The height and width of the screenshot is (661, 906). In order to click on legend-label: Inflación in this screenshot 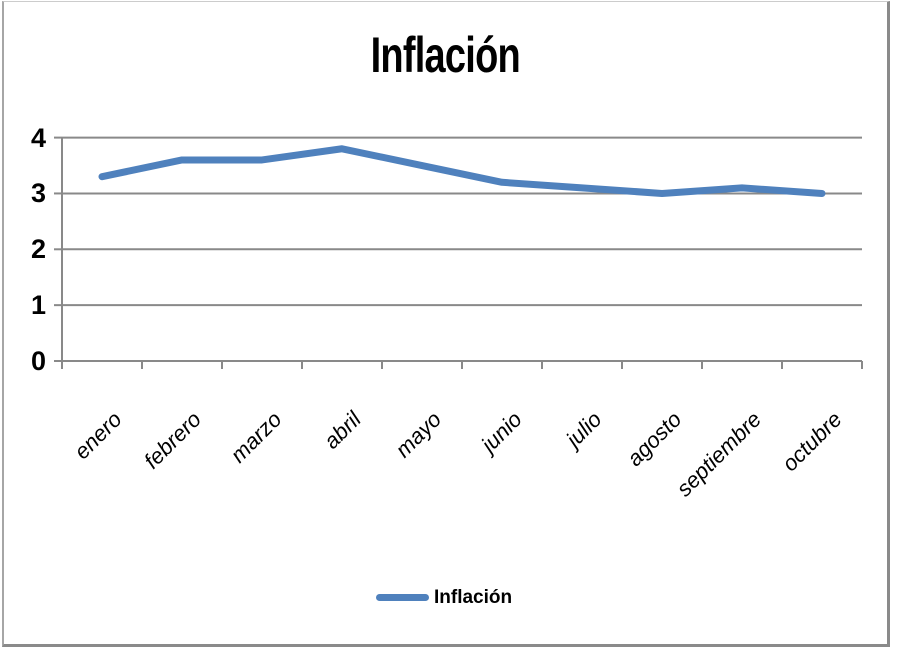, I will do `click(473, 597)`.